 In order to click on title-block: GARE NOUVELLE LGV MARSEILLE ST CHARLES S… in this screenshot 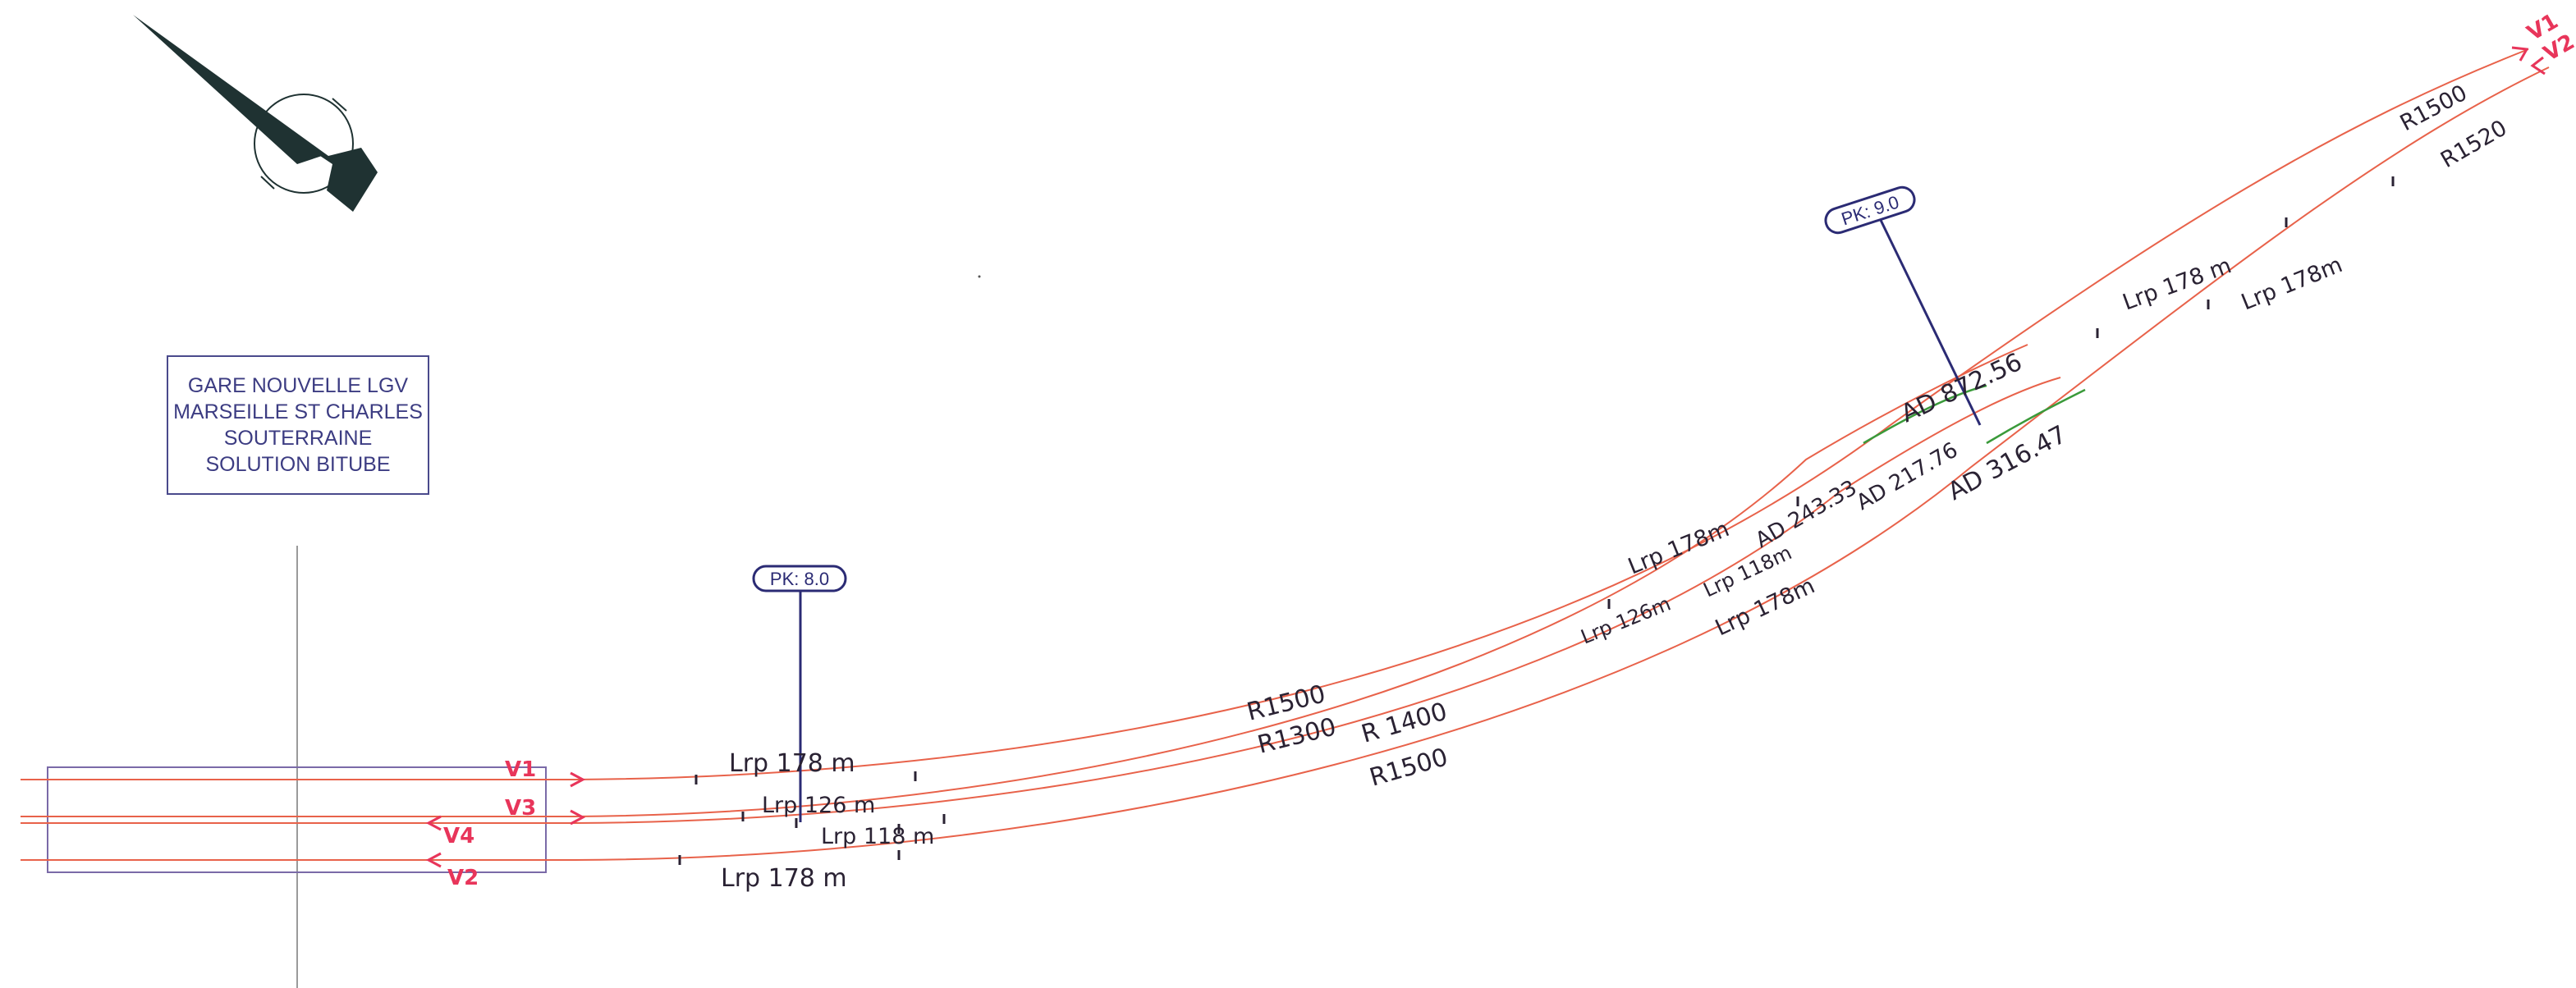, I will do `click(298, 425)`.